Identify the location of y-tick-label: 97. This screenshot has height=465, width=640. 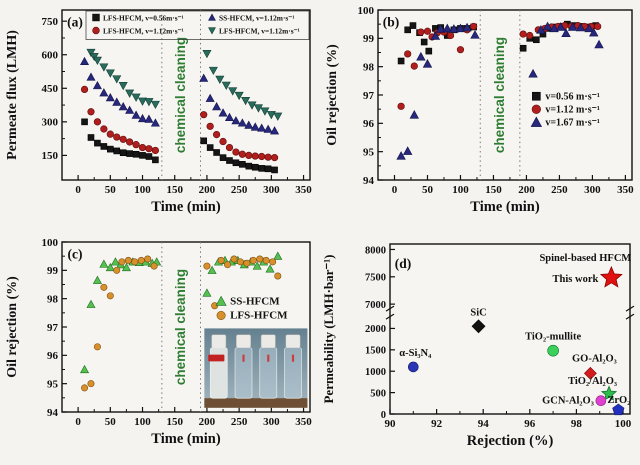
(53, 328).